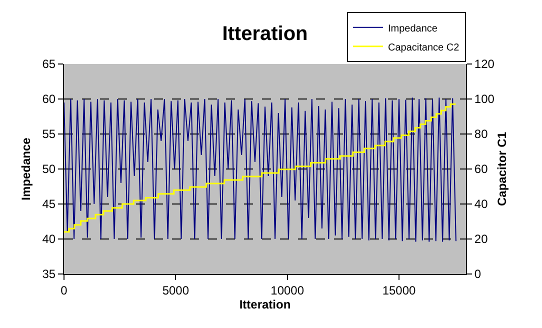  I want to click on legend-label: Capacitance C2, so click(424, 48).